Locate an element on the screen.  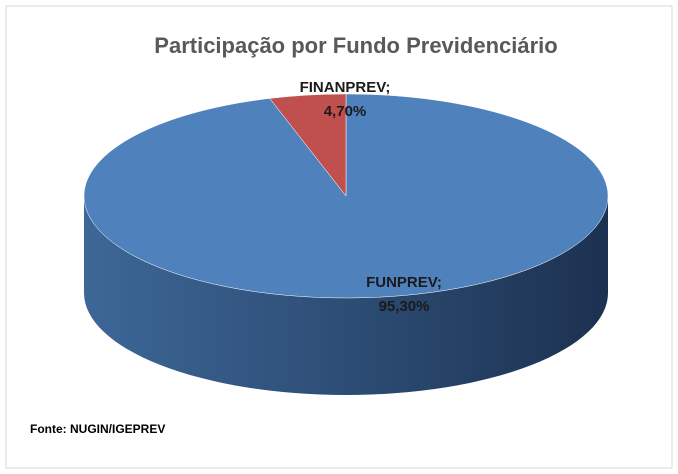
data-label-category: FINANPREV; is located at coordinates (345, 87).